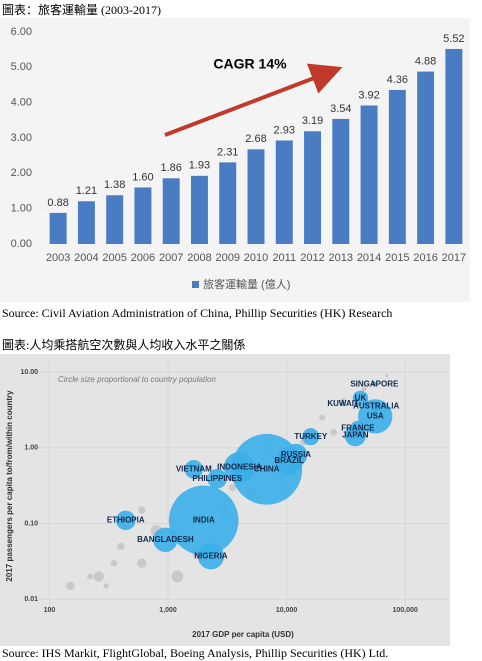 This screenshot has width=482, height=661. Describe the element at coordinates (243, 634) in the screenshot. I see `x-axis-label: 2017 GDP per capita (USD)` at that location.